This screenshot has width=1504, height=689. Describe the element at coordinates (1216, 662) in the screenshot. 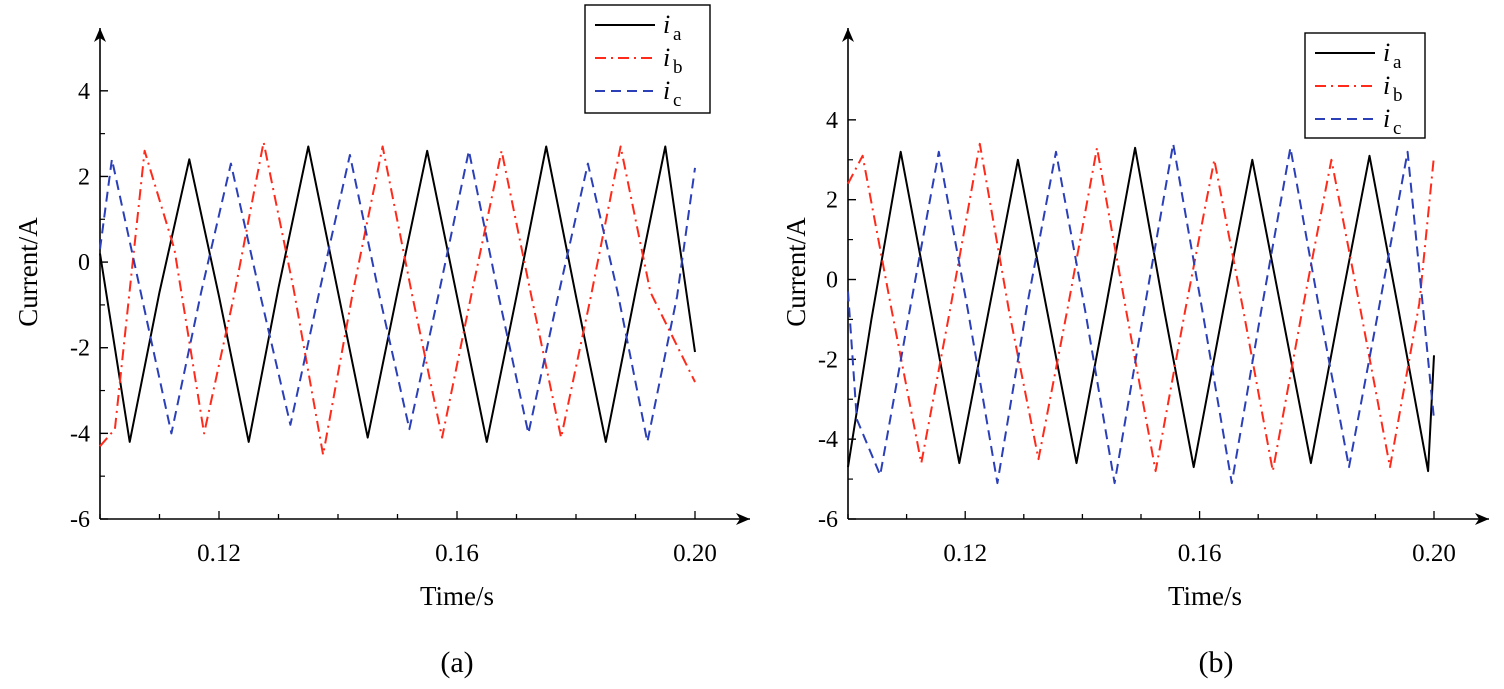

I see `panel-label: (b)` at that location.